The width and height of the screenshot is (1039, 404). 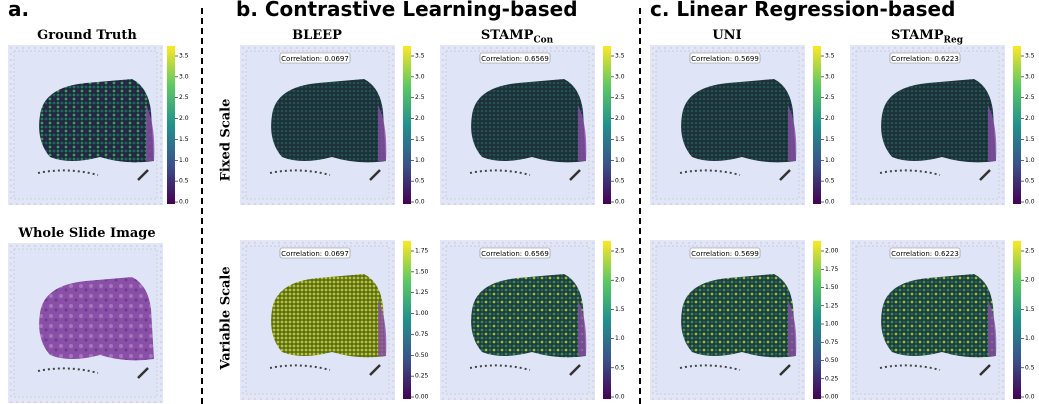 I want to click on colorbar-tick-label: 0.00, so click(x=422, y=397).